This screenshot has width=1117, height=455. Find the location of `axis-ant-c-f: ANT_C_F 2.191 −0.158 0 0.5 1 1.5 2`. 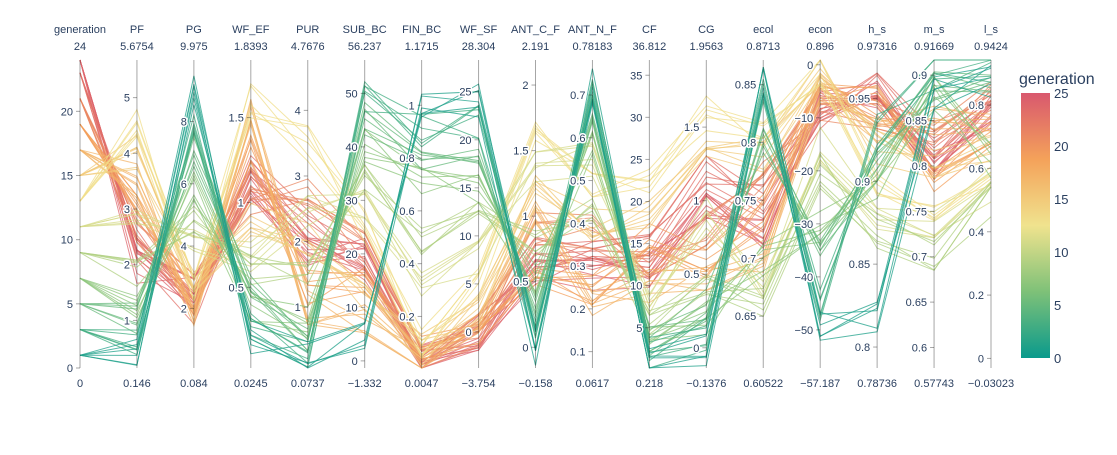

axis-ant-c-f: ANT_C_F 2.191 −0.158 0 0.5 1 1.5 2 is located at coordinates (535, 207).